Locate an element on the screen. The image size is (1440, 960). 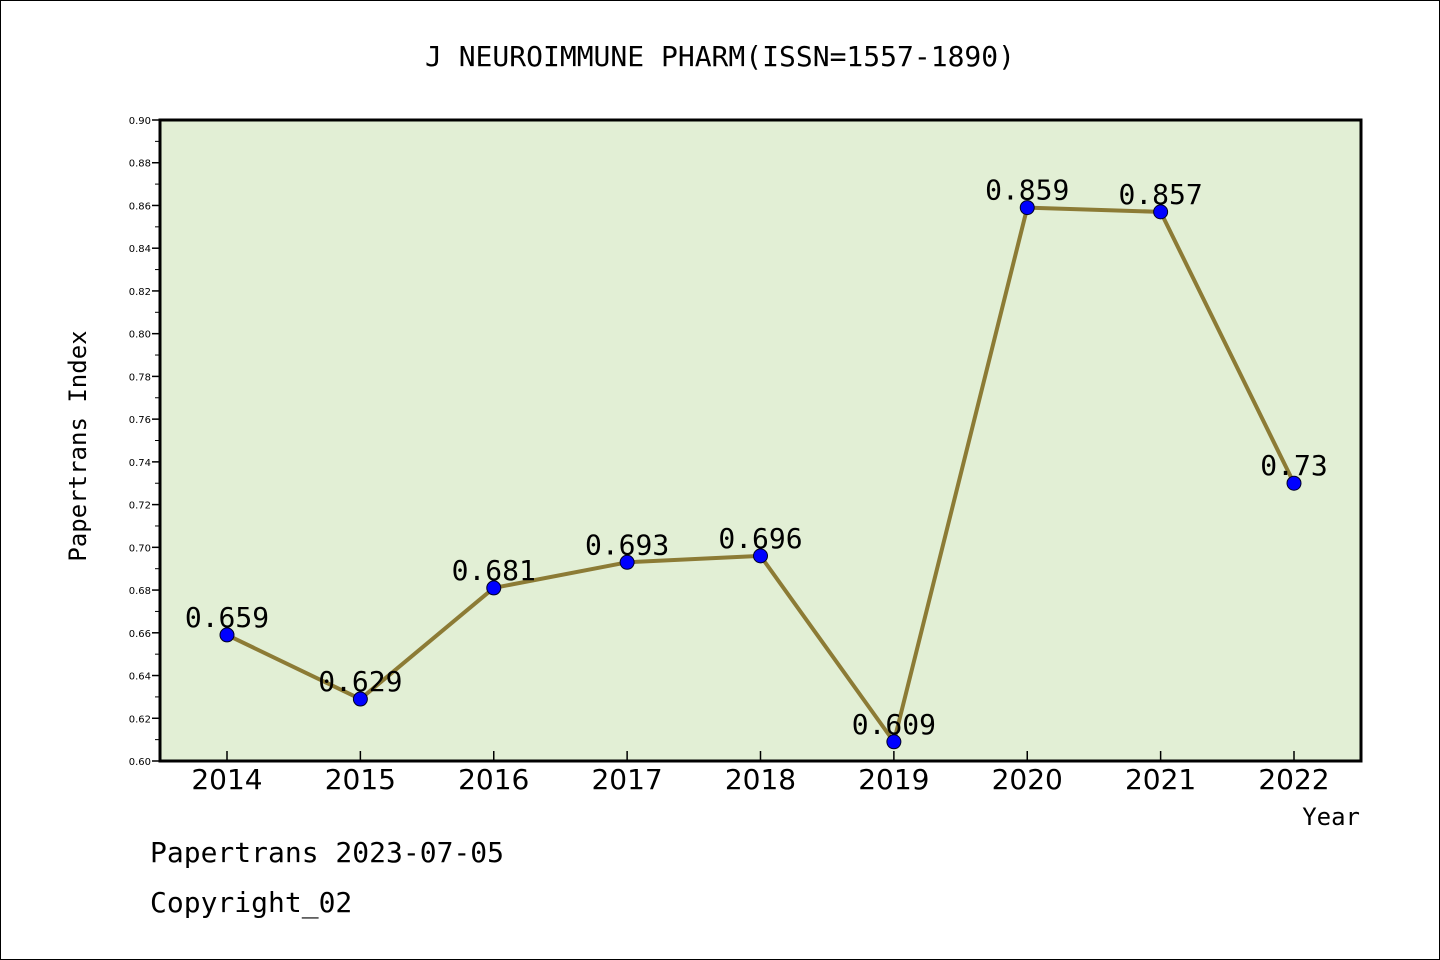
y-tick-label: 0.68 is located at coordinates (140, 591).